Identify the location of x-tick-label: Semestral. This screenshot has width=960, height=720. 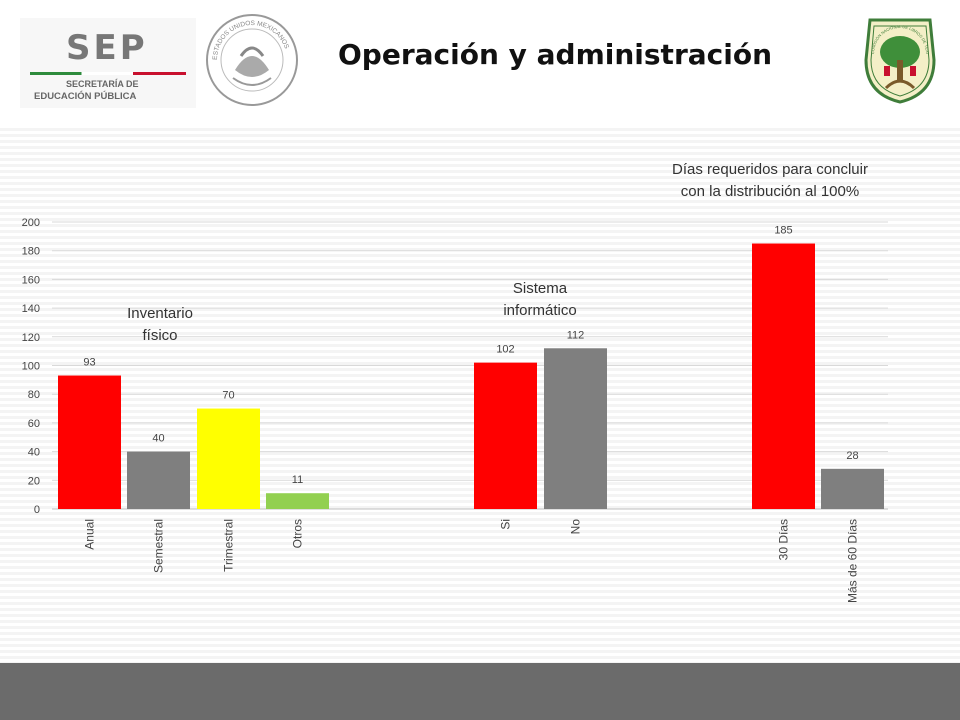
(159, 546).